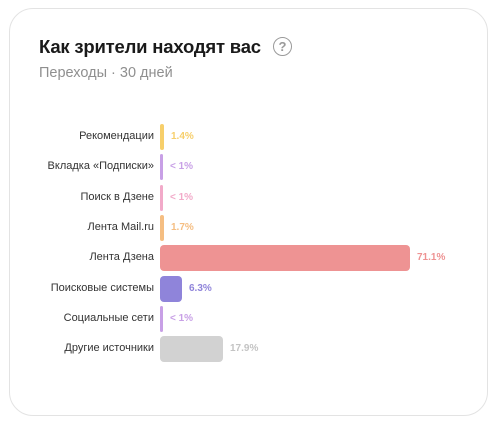 This screenshot has height=424, width=498. I want to click on source-row: Рекомендации 1.4%, so click(249, 137).